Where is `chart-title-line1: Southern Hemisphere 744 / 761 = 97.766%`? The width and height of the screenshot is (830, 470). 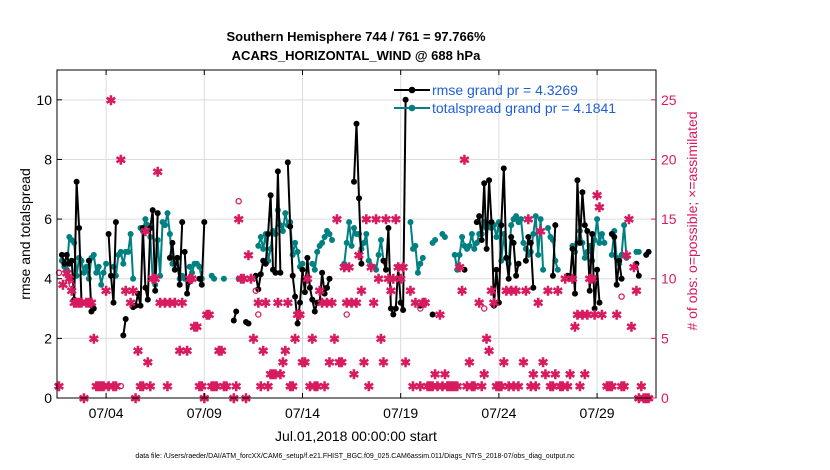 chart-title-line1: Southern Hemisphere 744 / 761 = 97.766% is located at coordinates (355, 36).